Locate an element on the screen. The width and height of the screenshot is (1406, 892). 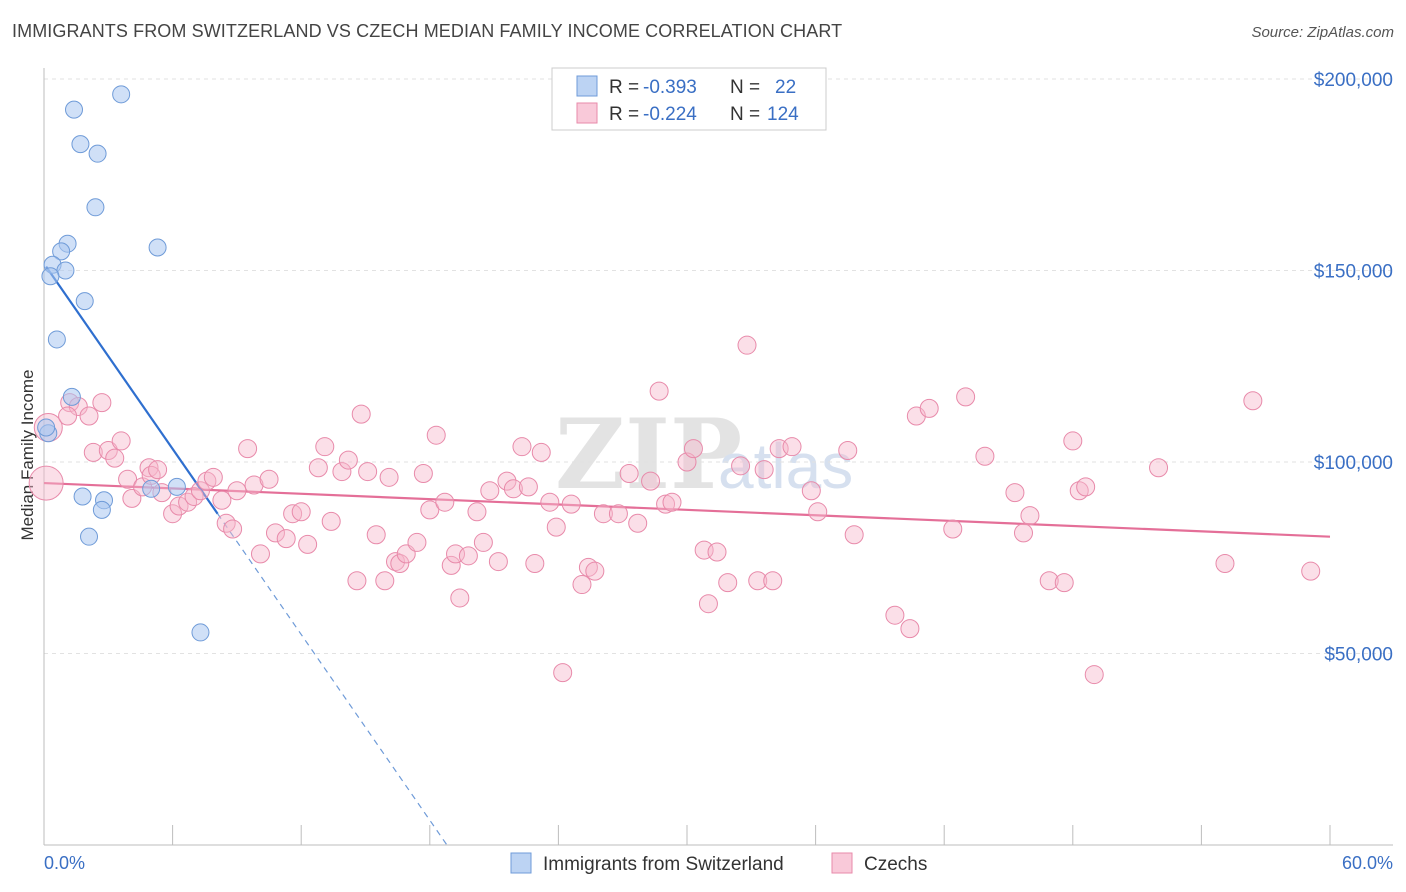
watermark-zip: ZIP is located at coordinates (648, 454).